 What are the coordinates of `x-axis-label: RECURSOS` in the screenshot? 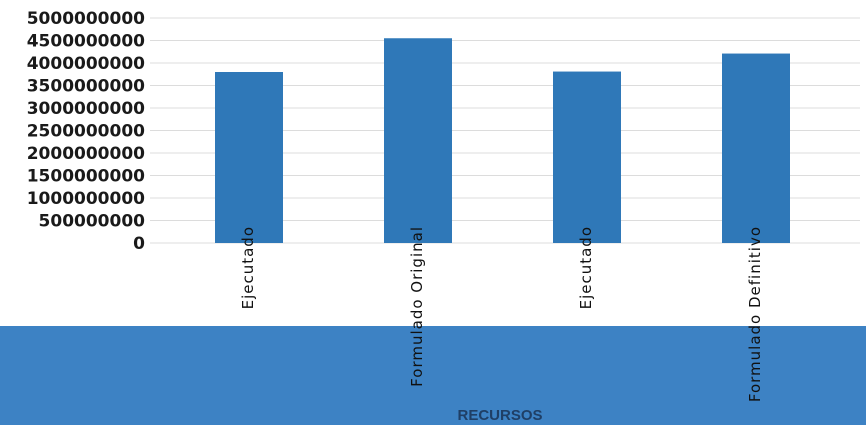 It's located at (499, 415).